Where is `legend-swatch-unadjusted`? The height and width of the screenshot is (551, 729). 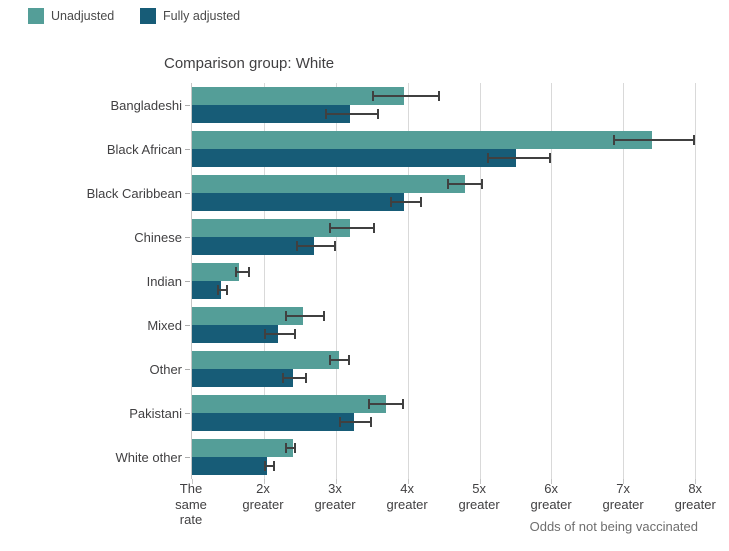 legend-swatch-unadjusted is located at coordinates (36, 16).